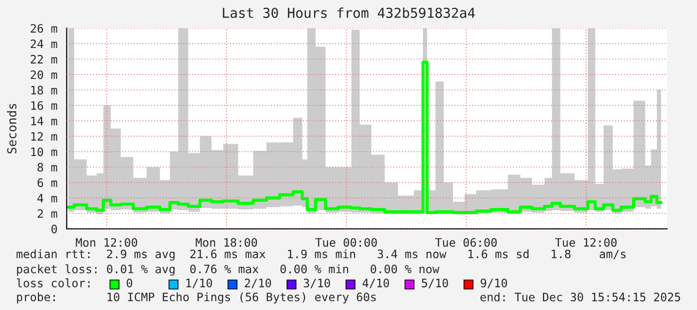 The height and width of the screenshot is (310, 697). Describe the element at coordinates (53, 283) in the screenshot. I see `text: loss color:` at that location.